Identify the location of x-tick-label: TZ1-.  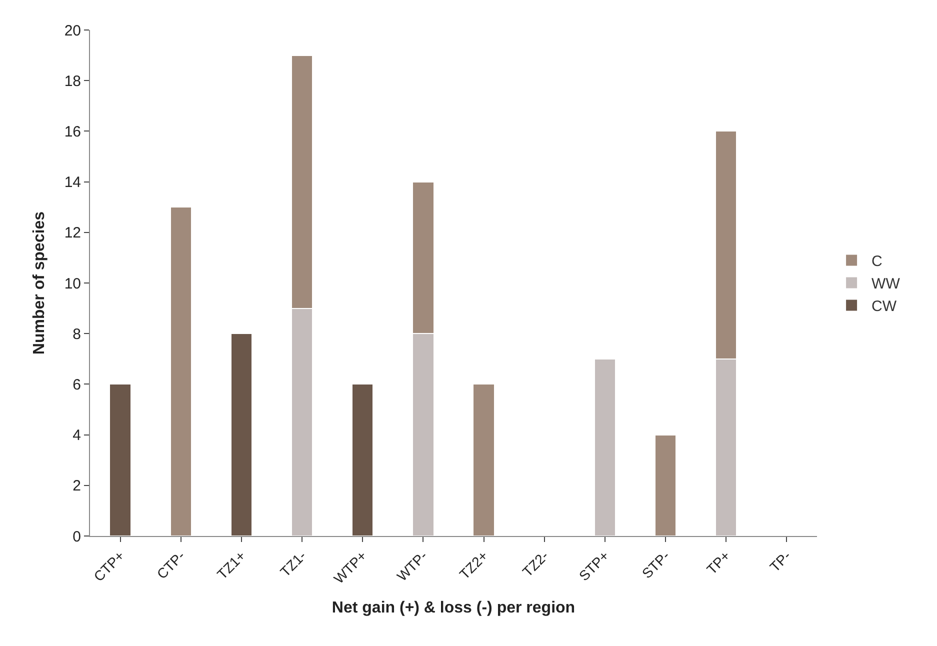
(293, 563).